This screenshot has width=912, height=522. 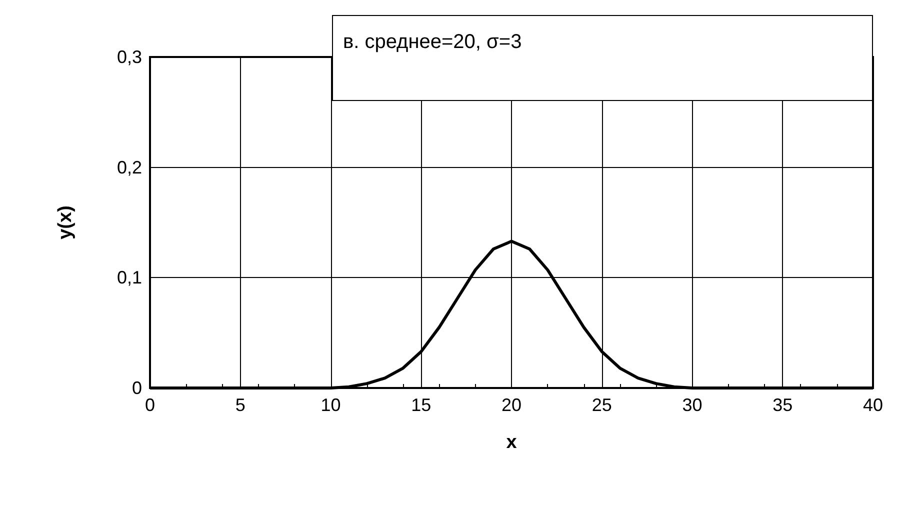 I want to click on x-tick-label: 40, so click(x=873, y=405).